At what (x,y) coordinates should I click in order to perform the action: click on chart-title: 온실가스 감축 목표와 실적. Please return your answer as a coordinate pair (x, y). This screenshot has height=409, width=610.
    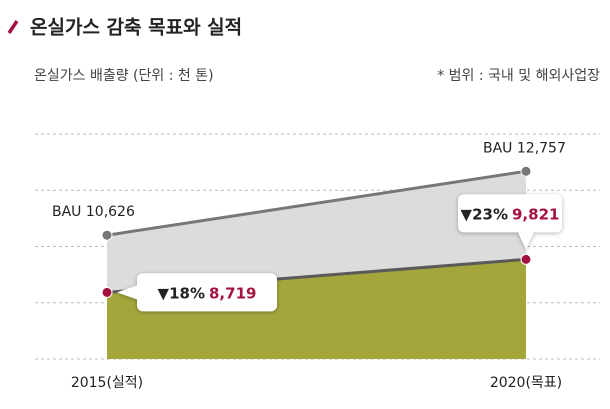
    Looking at the image, I should click on (136, 28).